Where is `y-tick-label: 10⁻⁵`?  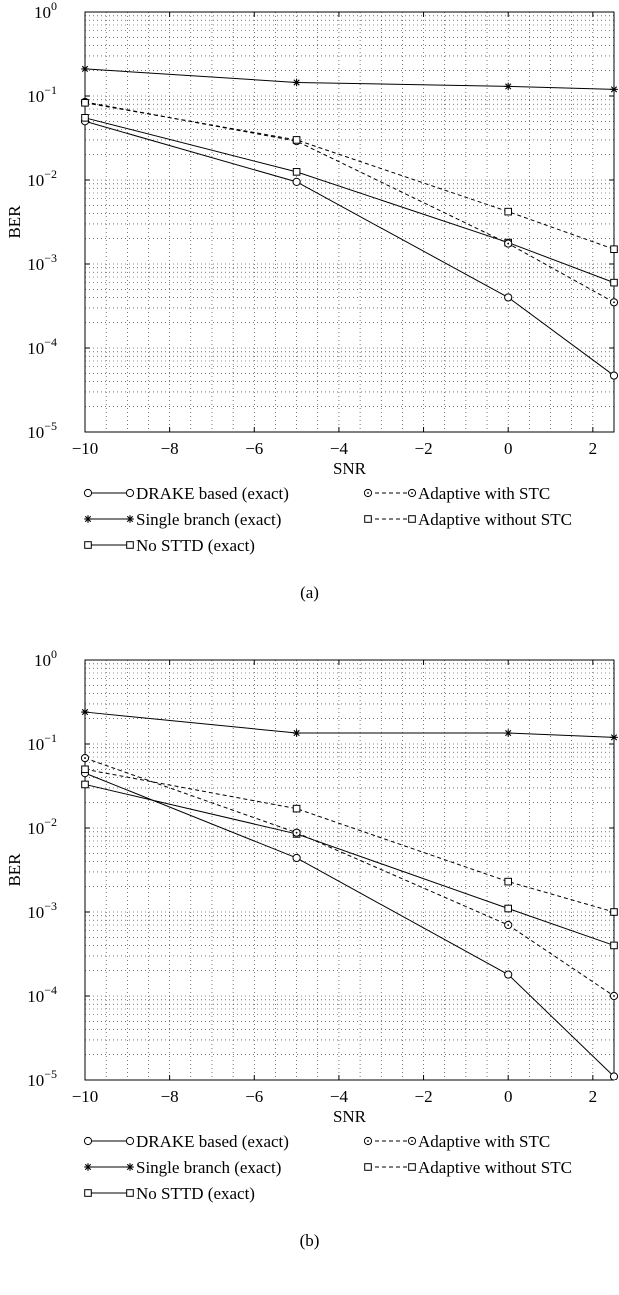
y-tick-label: 10⁻⁵ is located at coordinates (42, 430).